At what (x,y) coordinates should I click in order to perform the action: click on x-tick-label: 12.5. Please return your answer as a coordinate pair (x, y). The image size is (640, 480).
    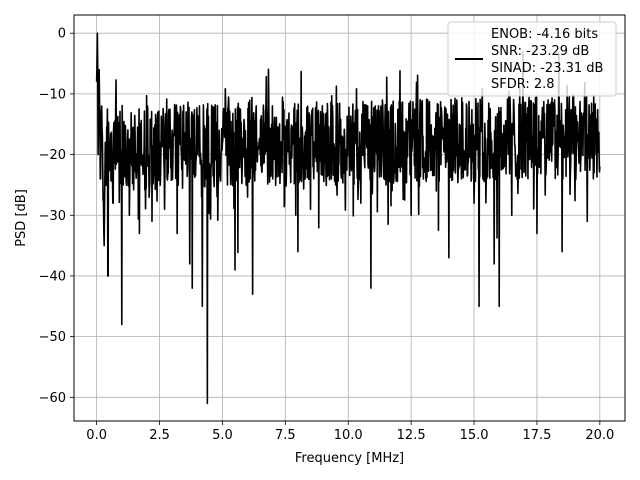
    Looking at the image, I should click on (411, 435).